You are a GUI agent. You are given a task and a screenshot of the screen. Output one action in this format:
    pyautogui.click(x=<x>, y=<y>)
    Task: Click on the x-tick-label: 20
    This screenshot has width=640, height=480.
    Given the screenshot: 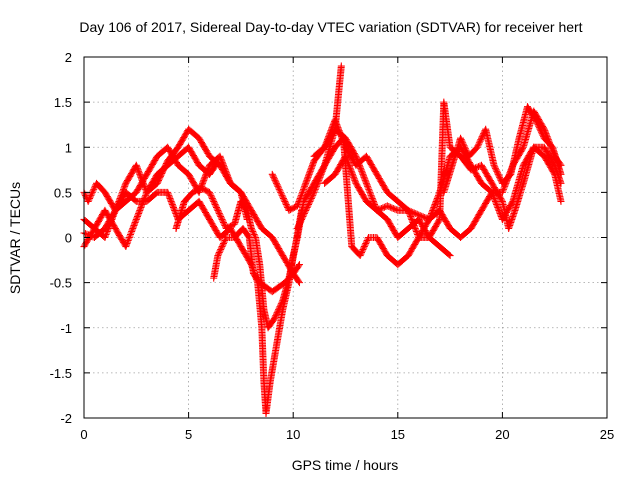 What is the action you would take?
    pyautogui.click(x=502, y=434)
    